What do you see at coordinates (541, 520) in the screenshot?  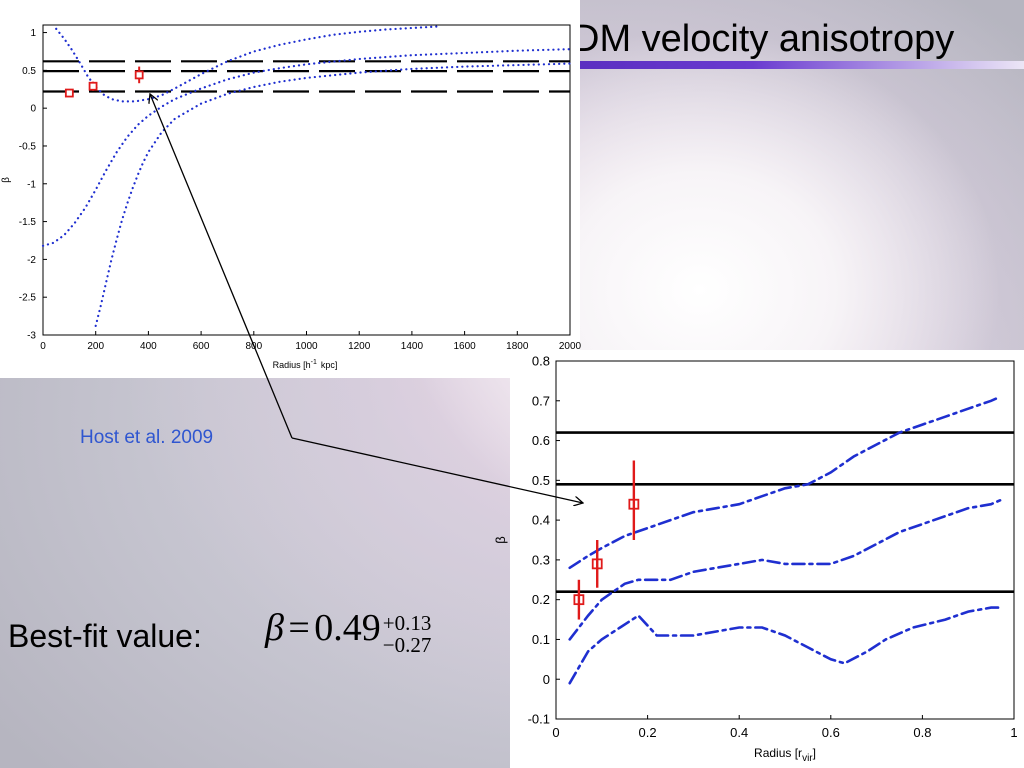 I see `c2-ytick-label: 0.4` at bounding box center [541, 520].